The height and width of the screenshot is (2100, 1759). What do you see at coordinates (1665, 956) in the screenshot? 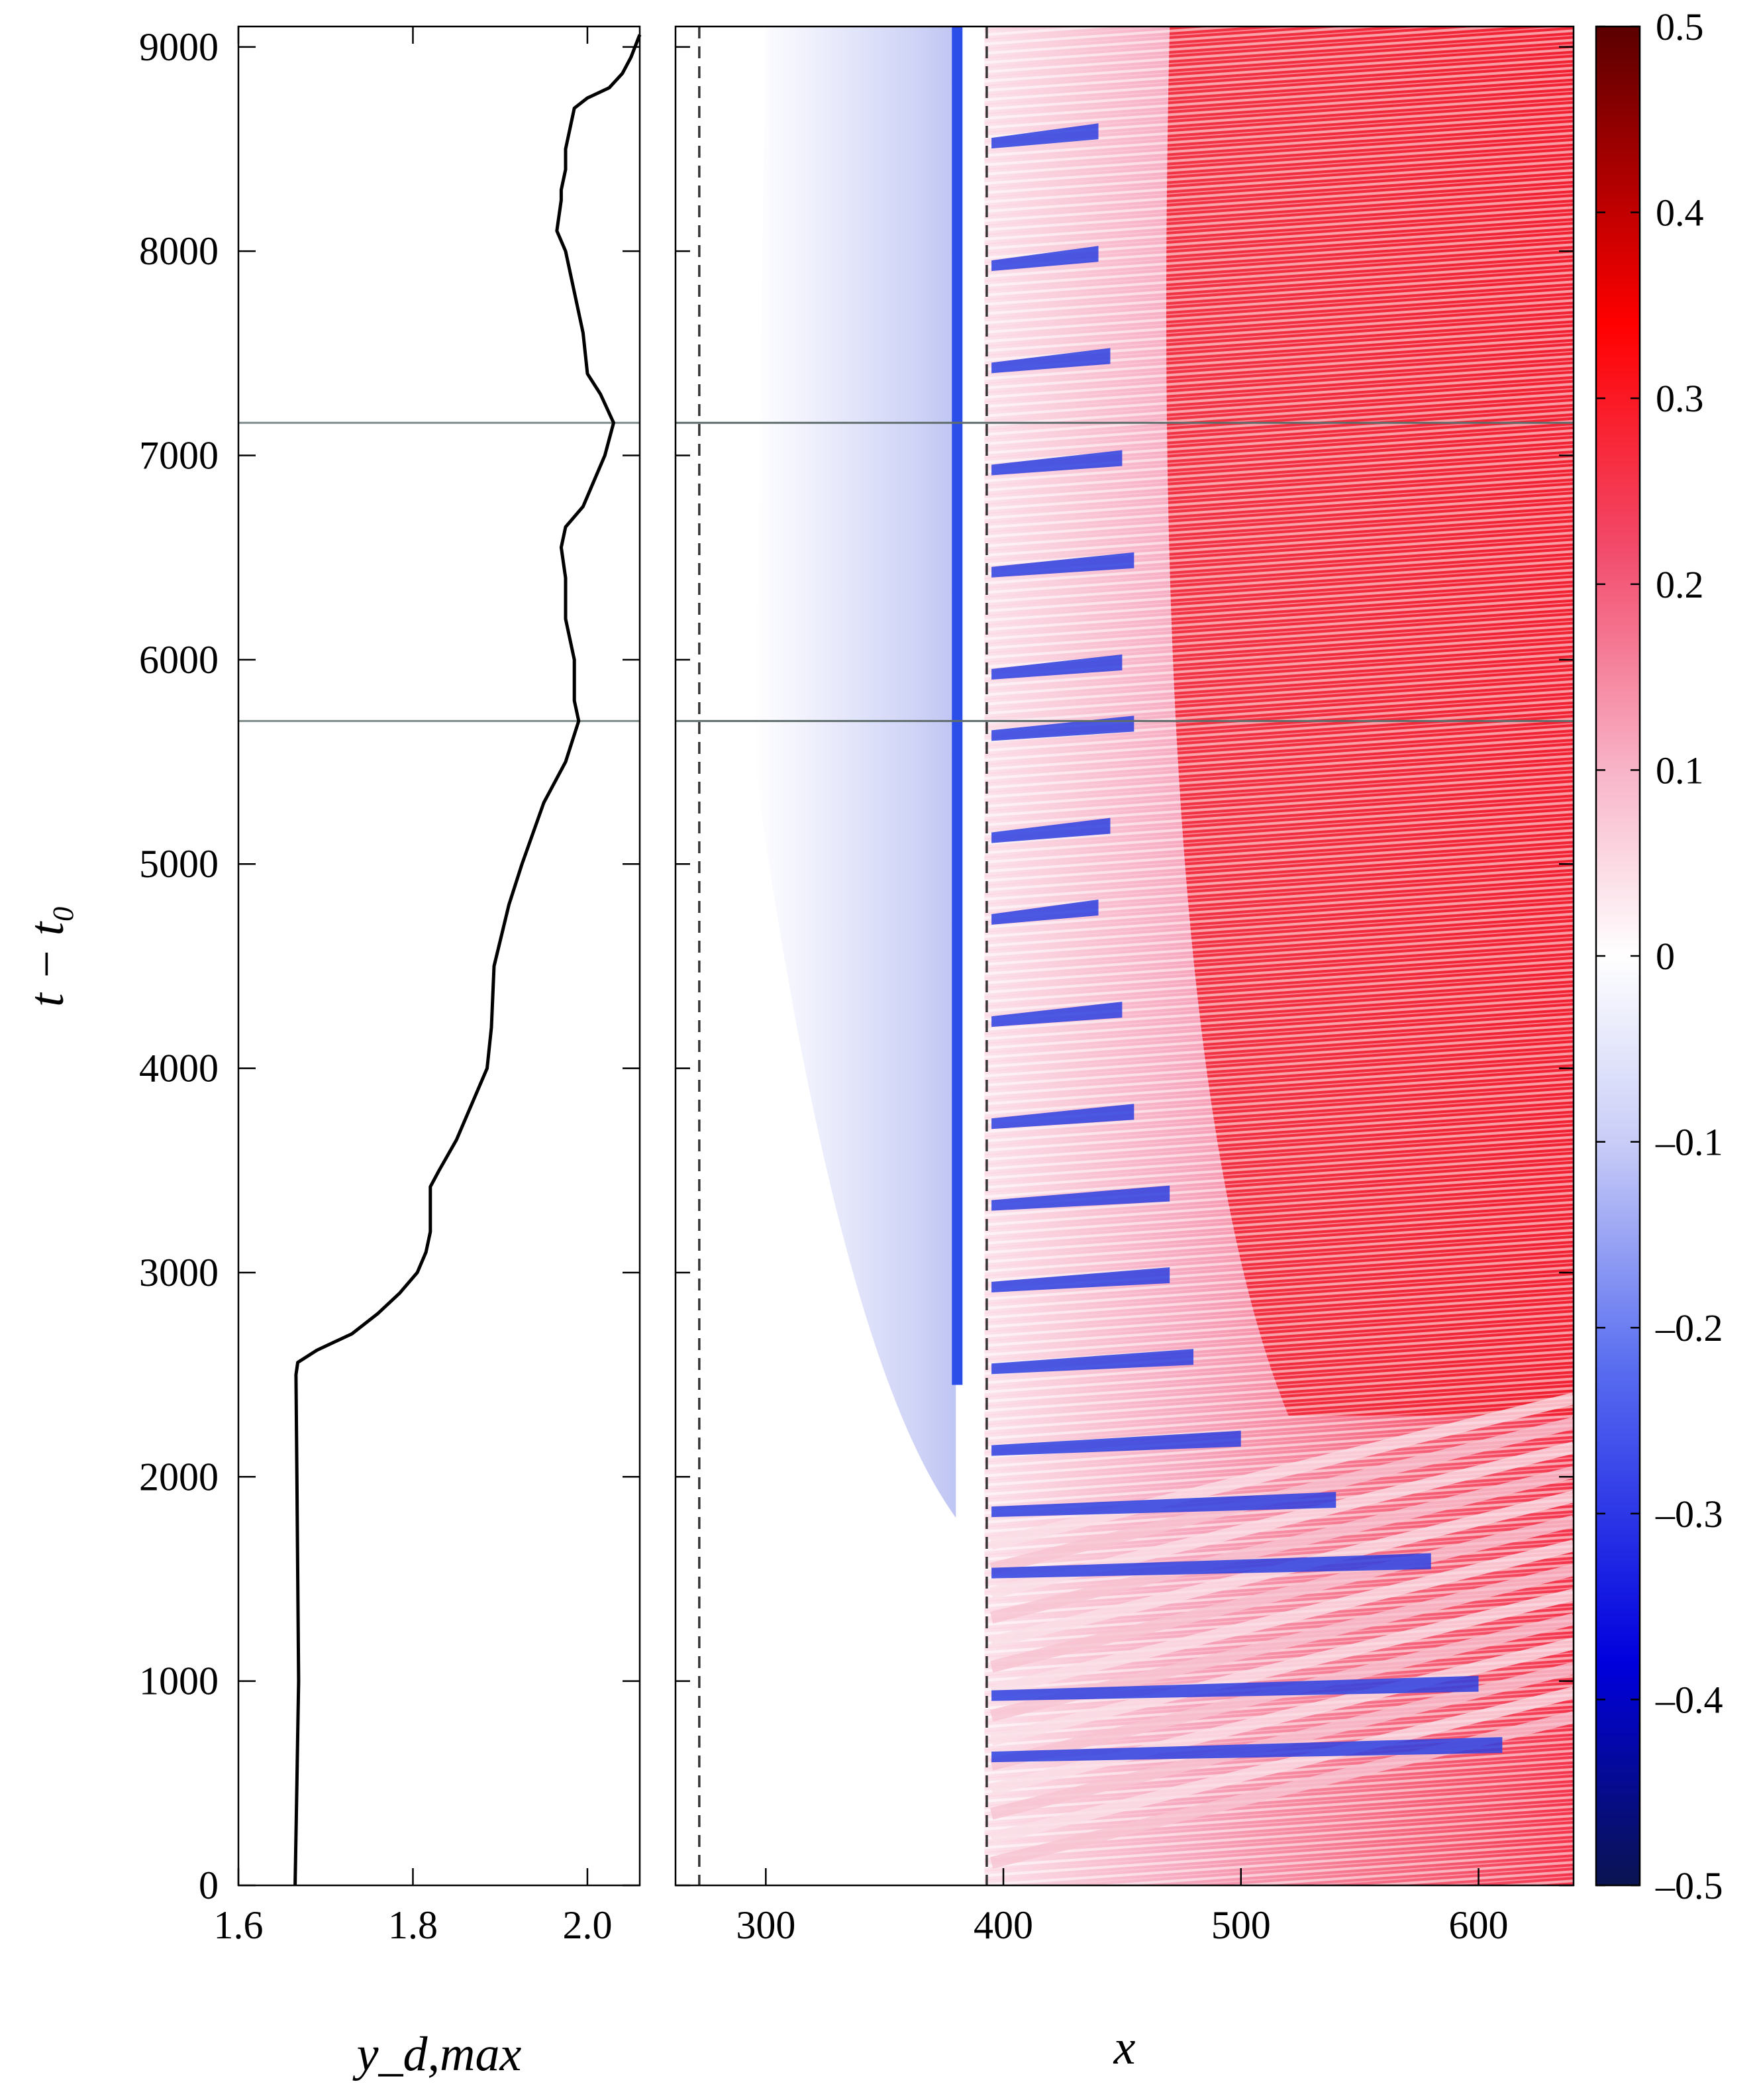
I see `colorbar-tick-label: 0` at bounding box center [1665, 956].